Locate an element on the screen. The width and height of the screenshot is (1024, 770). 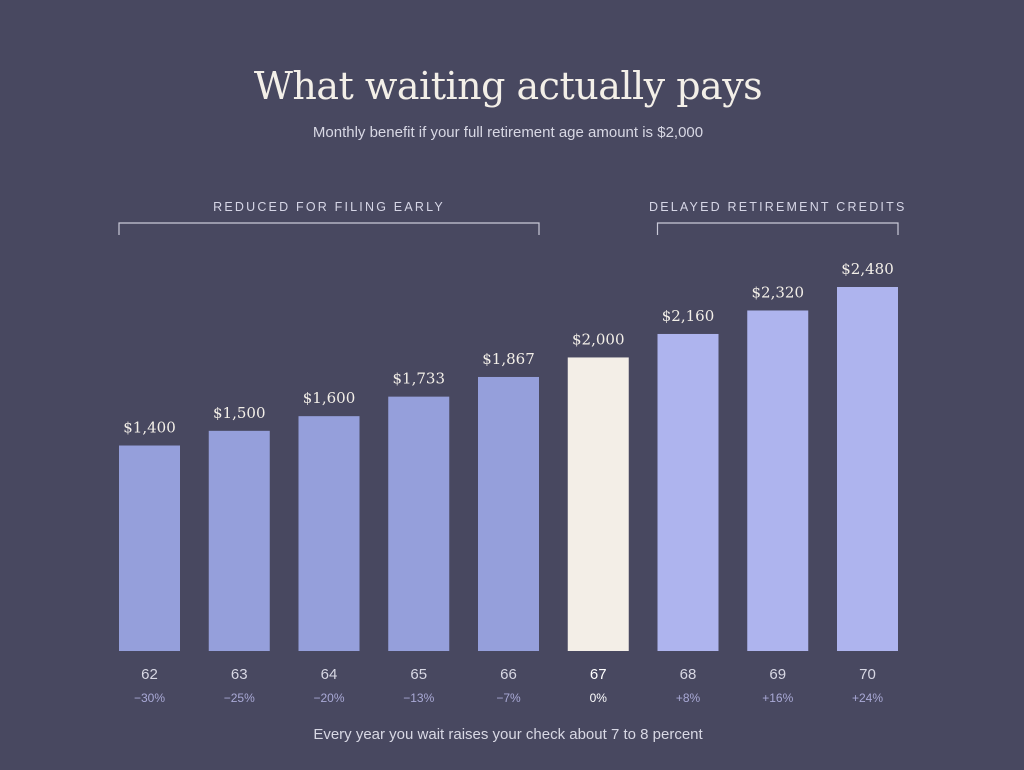
value-label-65: $1,733 is located at coordinates (419, 379).